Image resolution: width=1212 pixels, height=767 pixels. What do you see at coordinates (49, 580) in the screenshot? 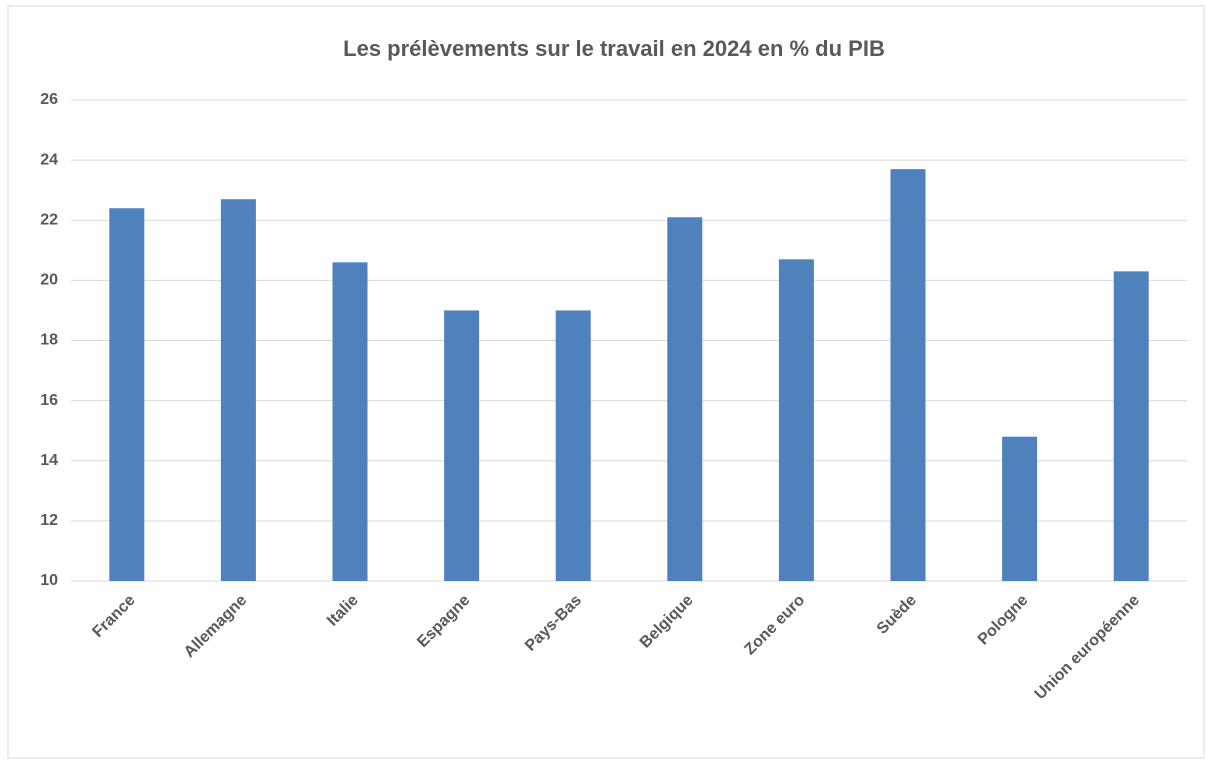
I see `y-tick-label: 10` at bounding box center [49, 580].